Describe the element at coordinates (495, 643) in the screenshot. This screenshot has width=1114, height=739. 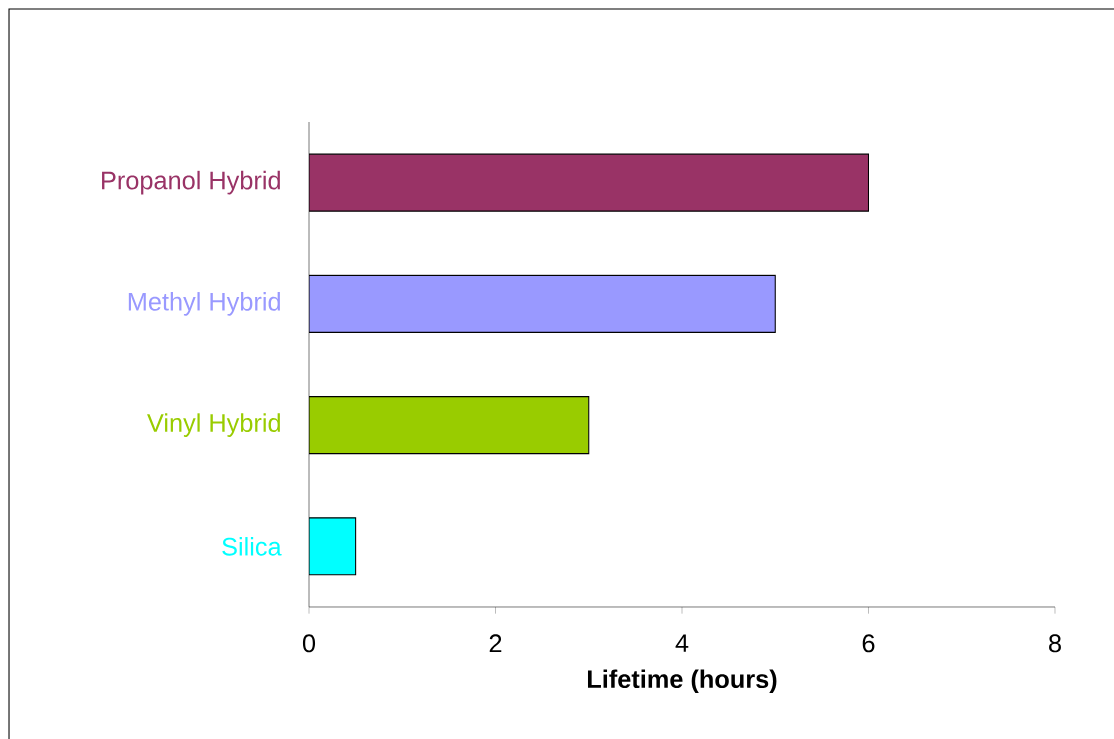
I see `x-tick-label: 2` at that location.